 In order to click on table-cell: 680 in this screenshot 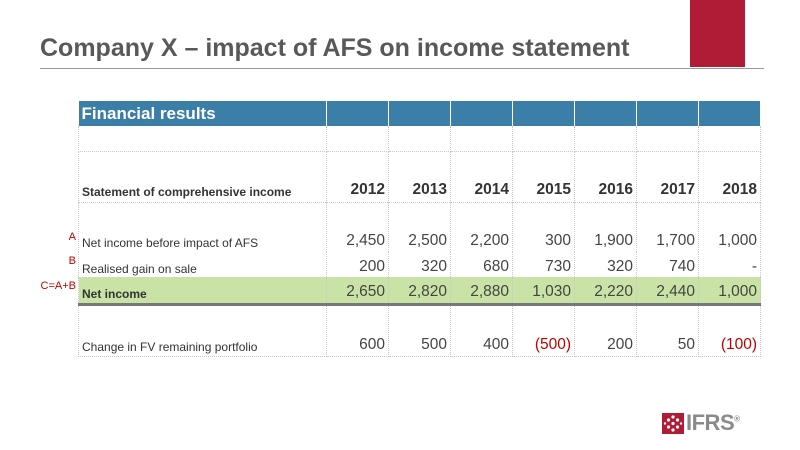, I will do `click(481, 264)`.